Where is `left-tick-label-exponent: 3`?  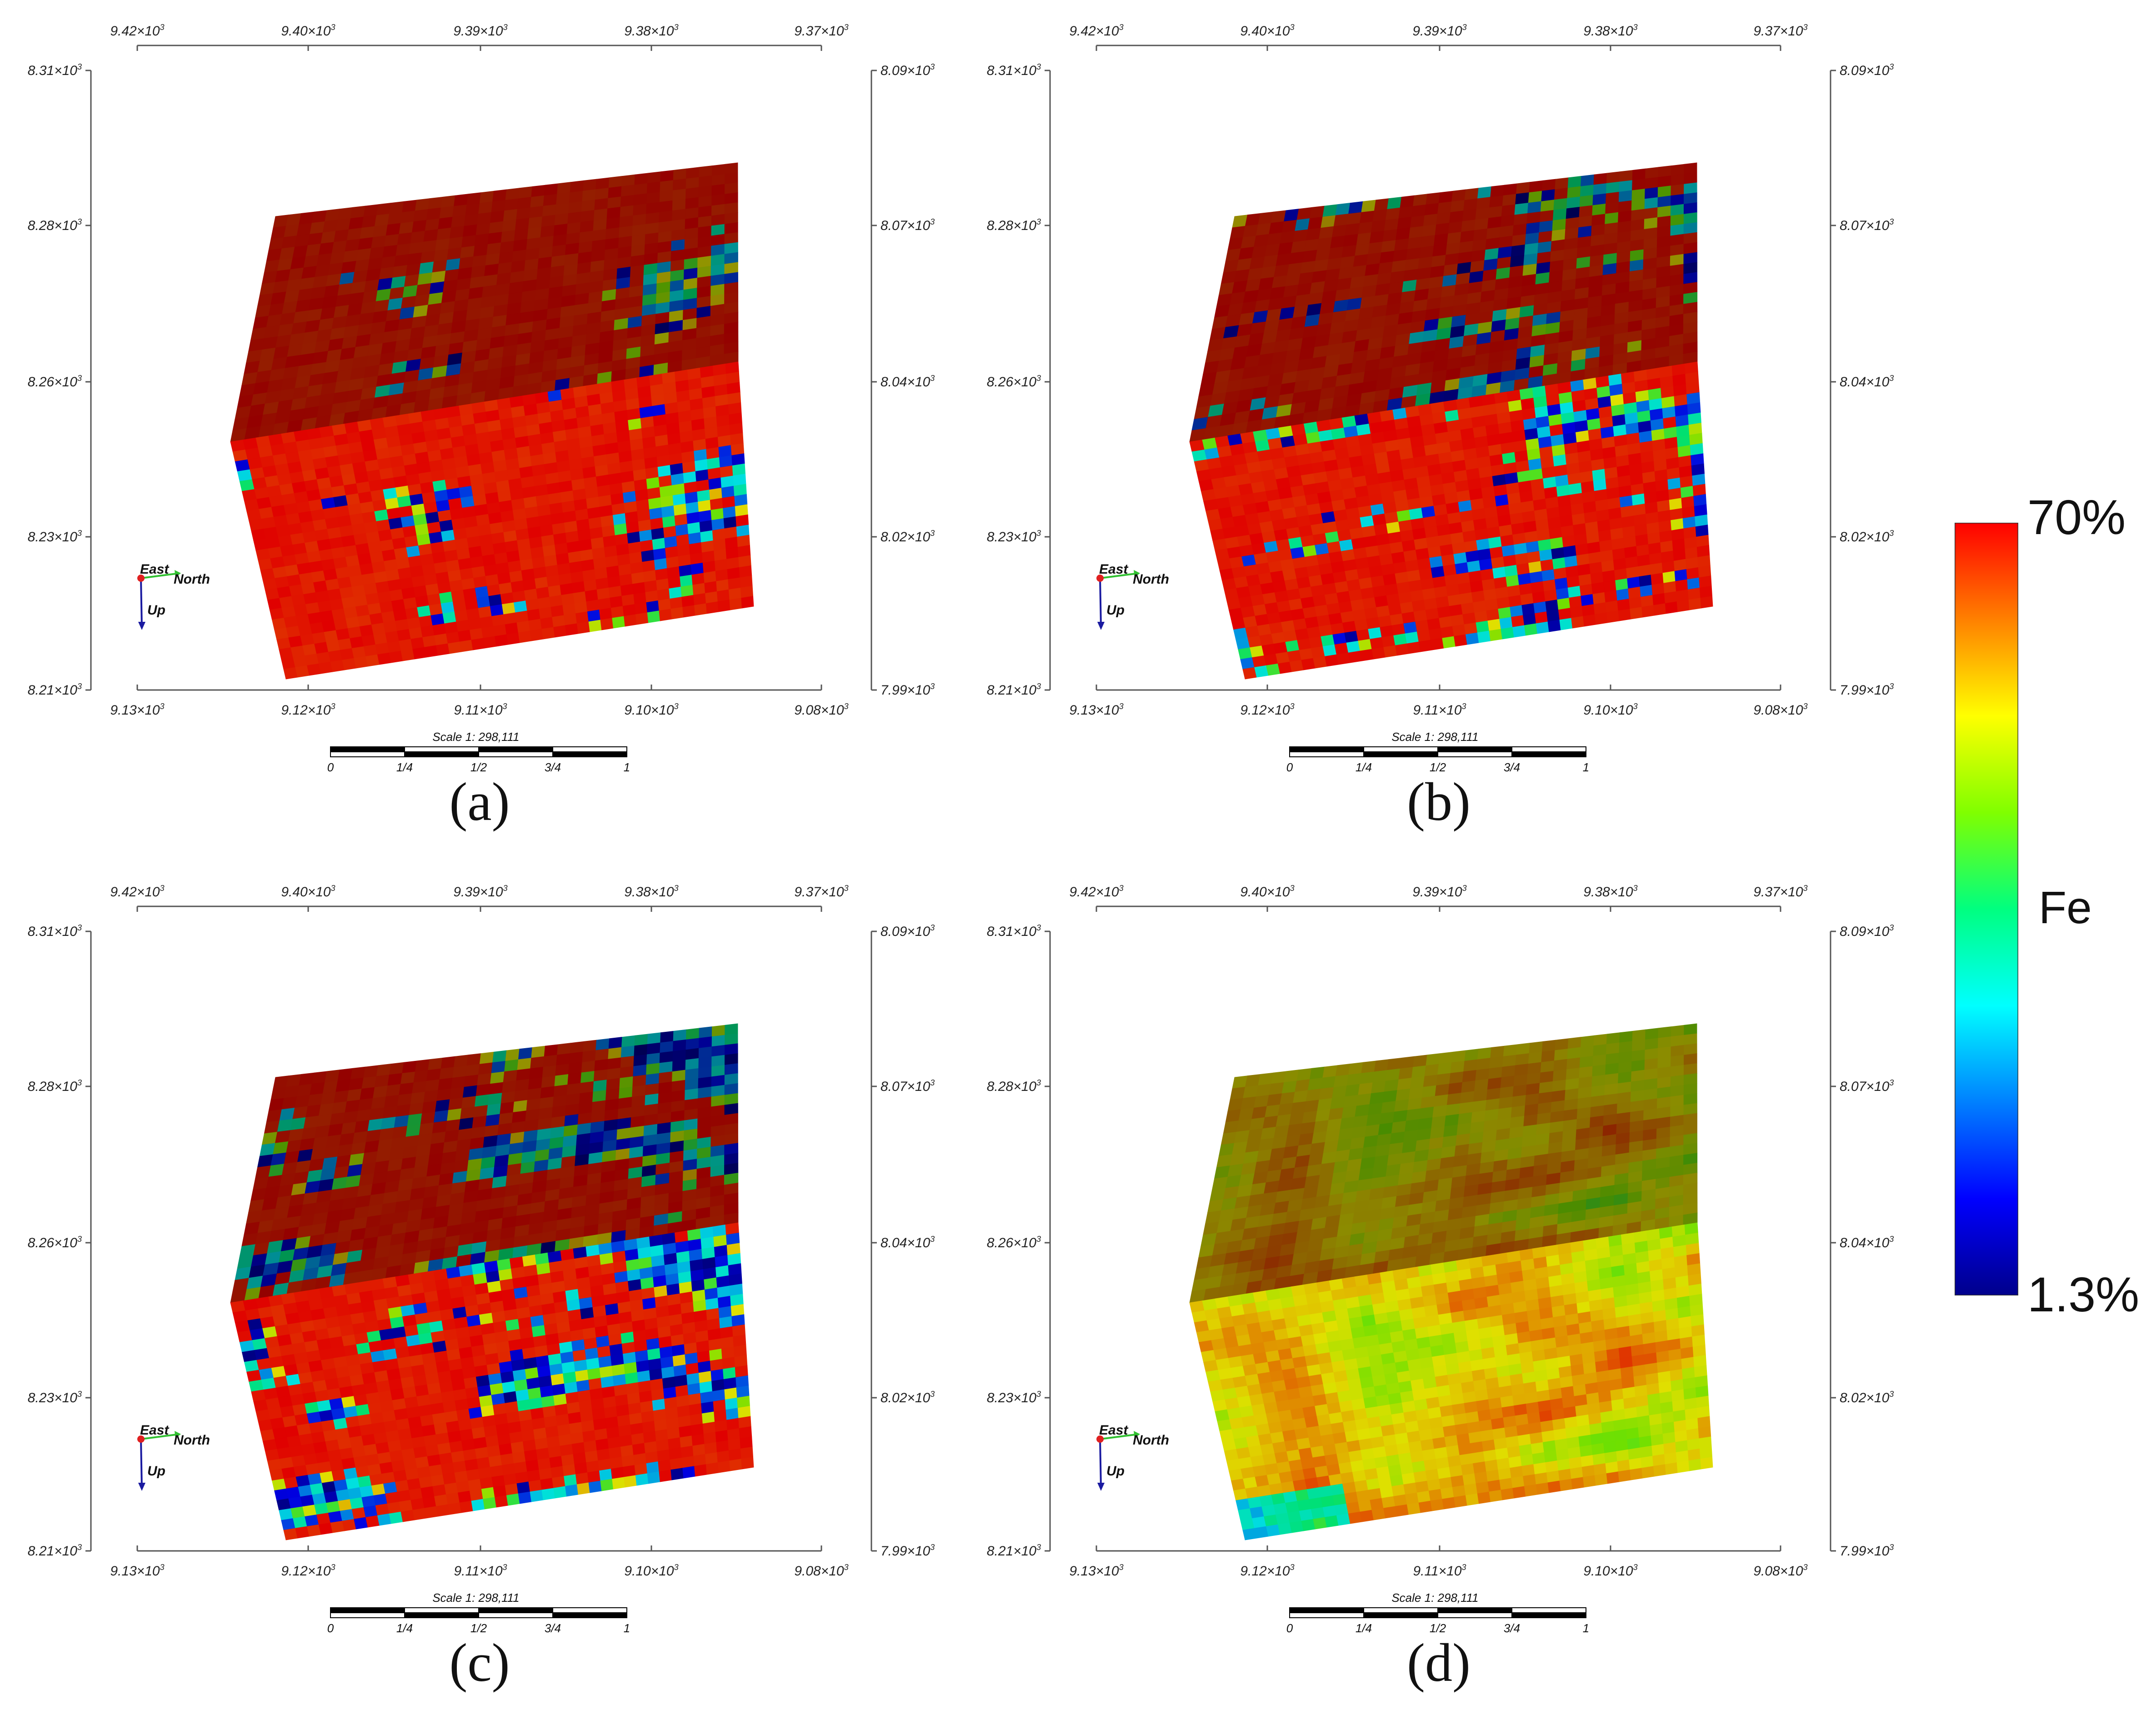
left-tick-label-exponent: 3 is located at coordinates (79, 221).